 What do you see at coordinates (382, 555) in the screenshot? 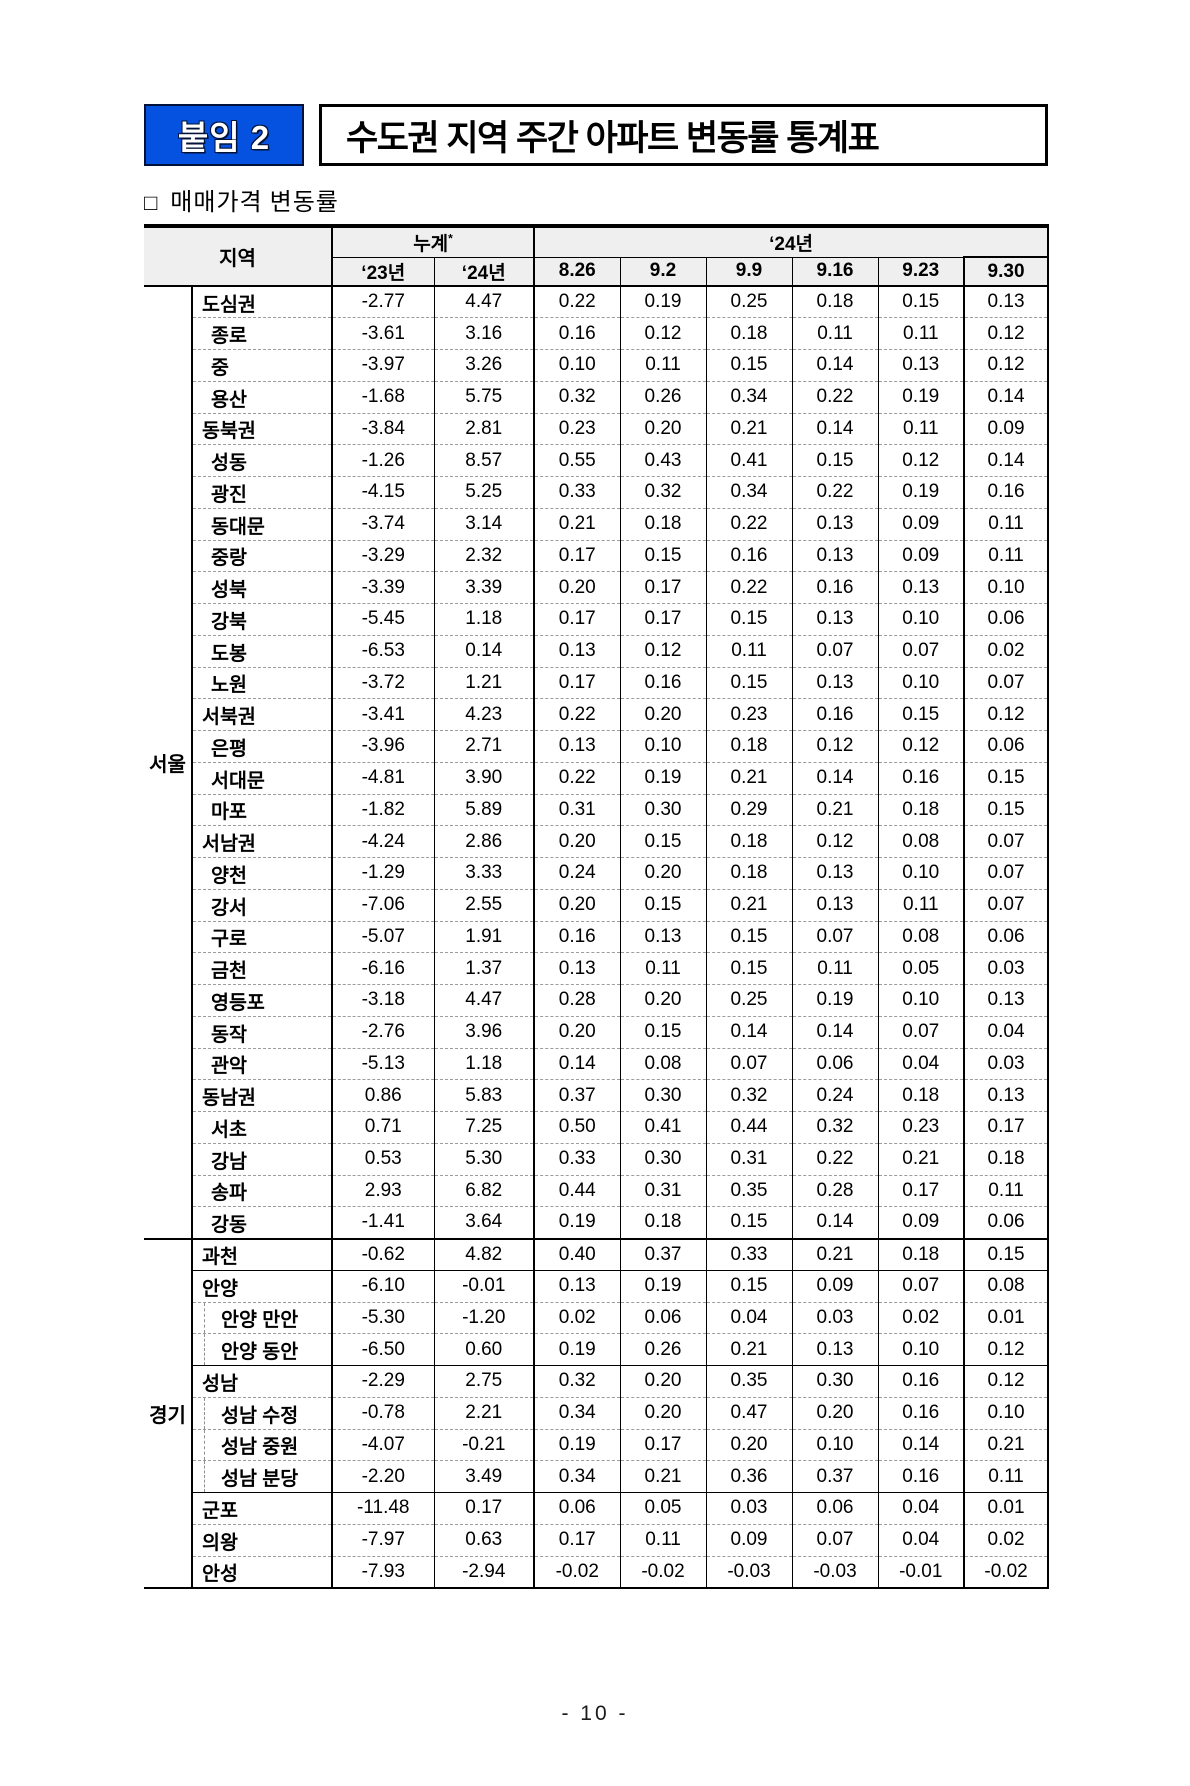
I see `value-cell: -3.29` at bounding box center [382, 555].